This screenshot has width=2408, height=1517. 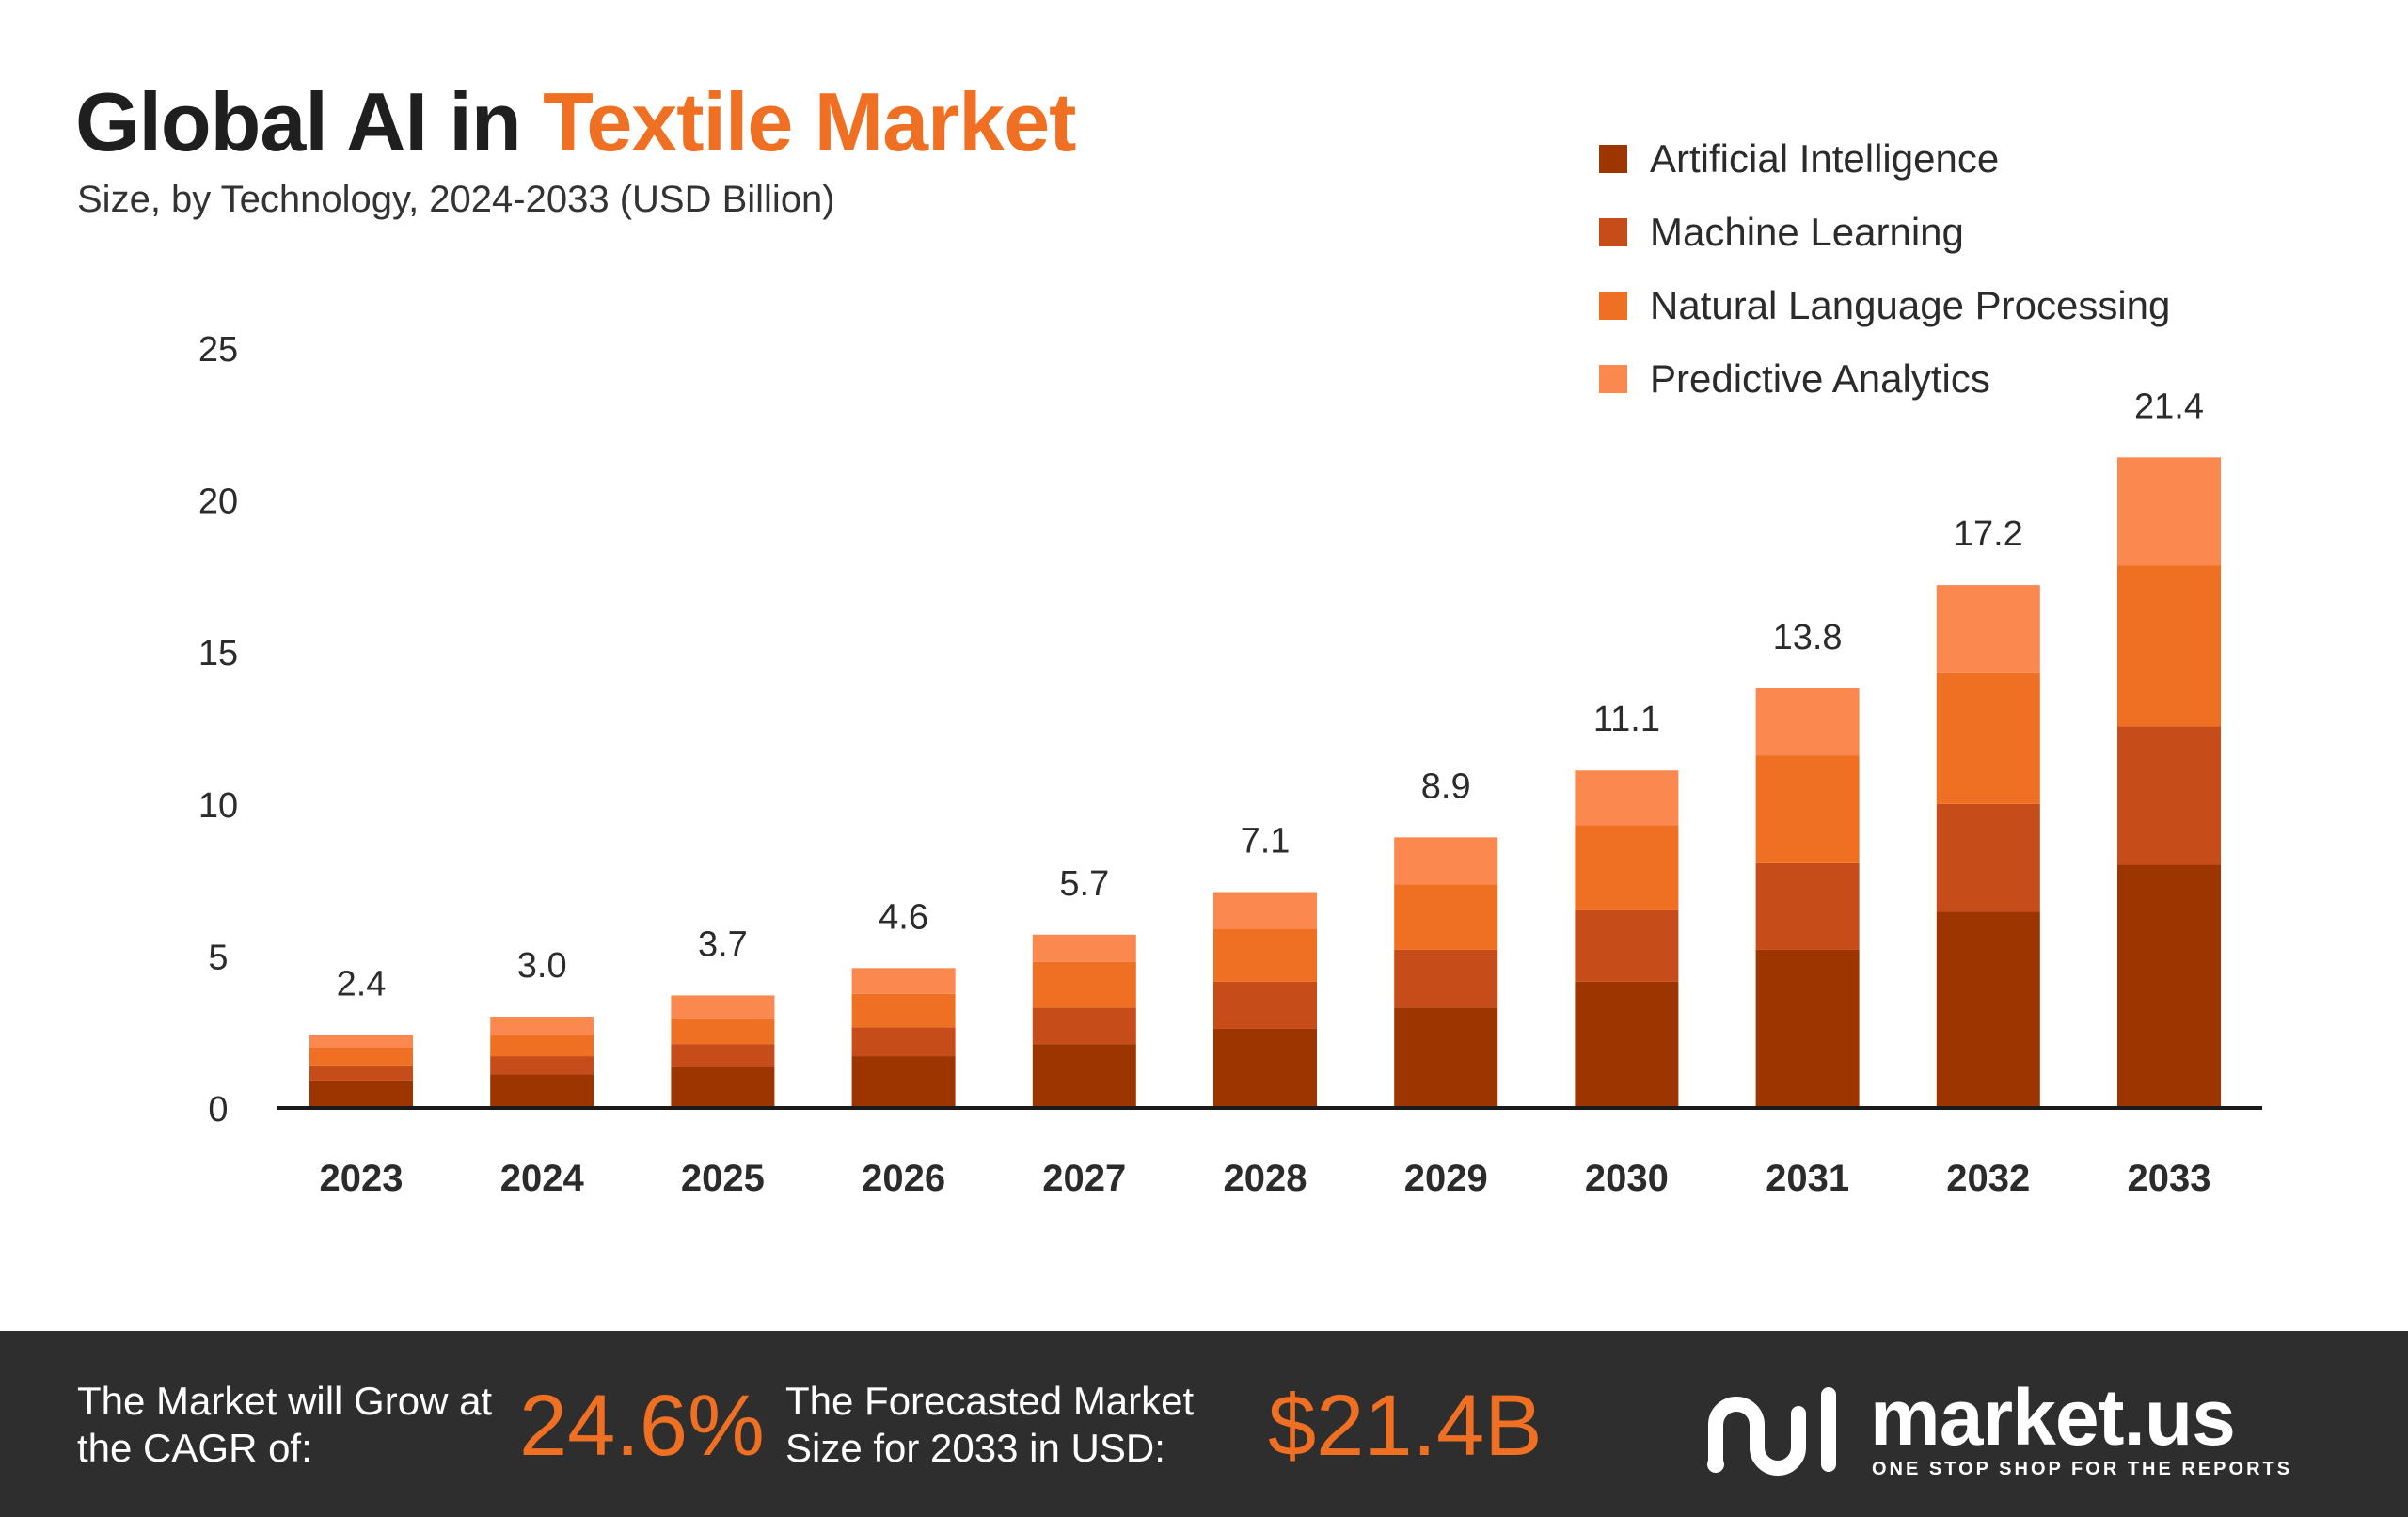 I want to click on bar-segment-2026-machine-learning, so click(x=904, y=1042).